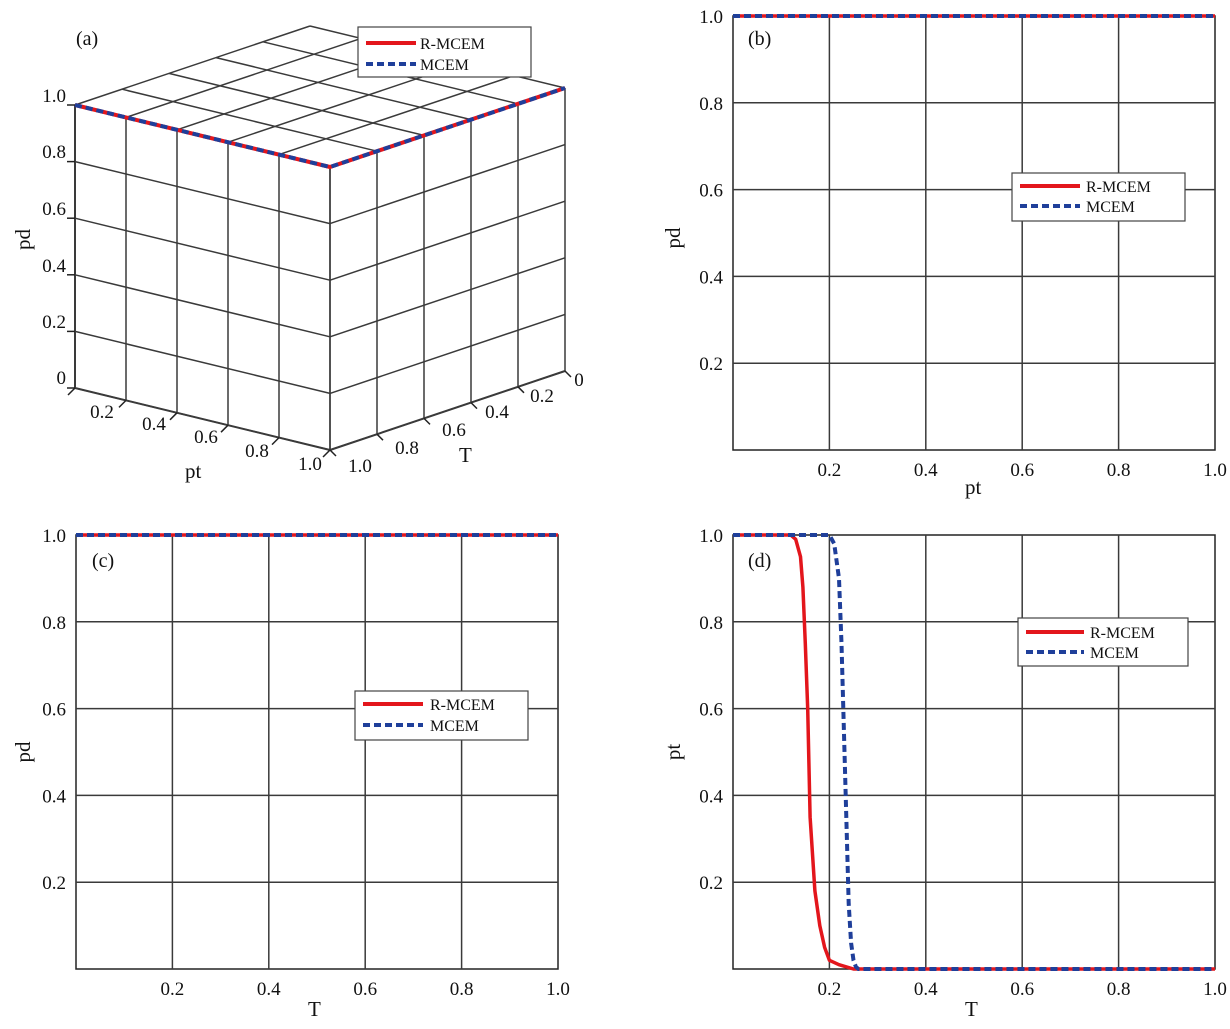  I want to click on panel-a-xlabel: pt, so click(193, 471).